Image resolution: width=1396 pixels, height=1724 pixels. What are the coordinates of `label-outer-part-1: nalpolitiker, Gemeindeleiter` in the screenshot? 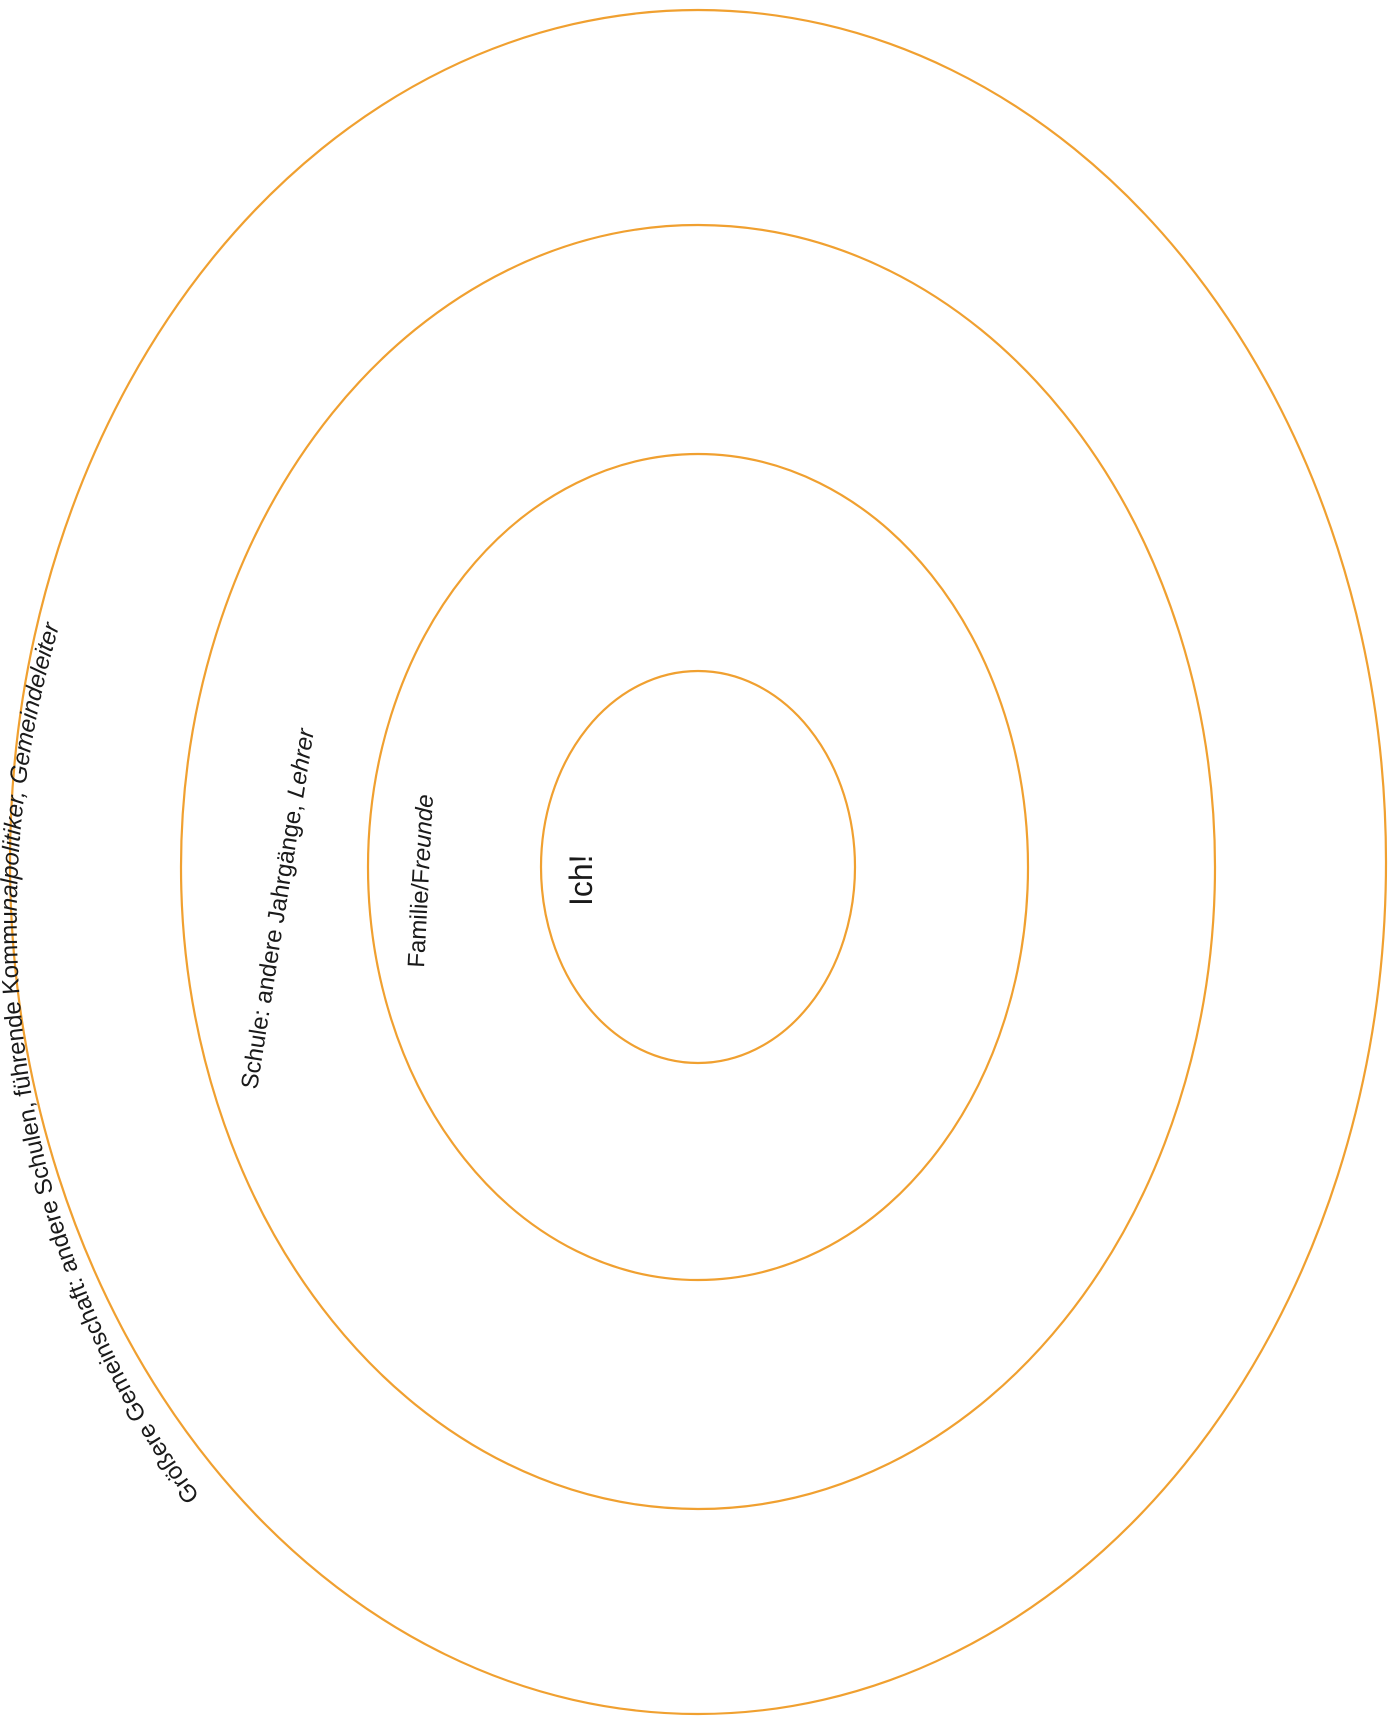 It's located at (32, 765).